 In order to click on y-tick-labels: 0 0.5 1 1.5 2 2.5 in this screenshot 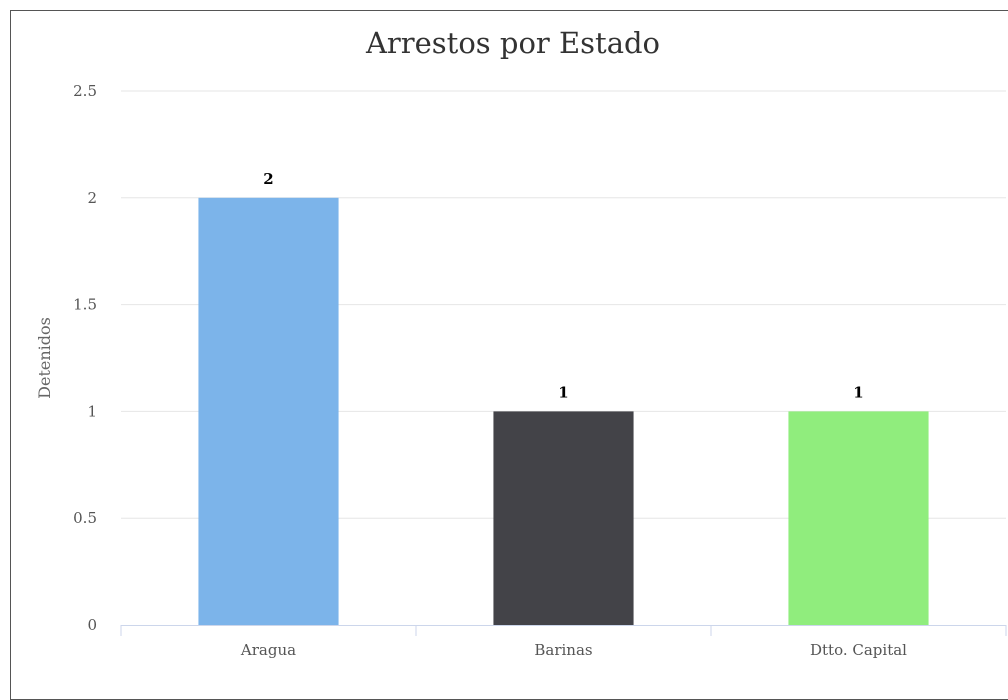, I will do `click(85, 358)`.